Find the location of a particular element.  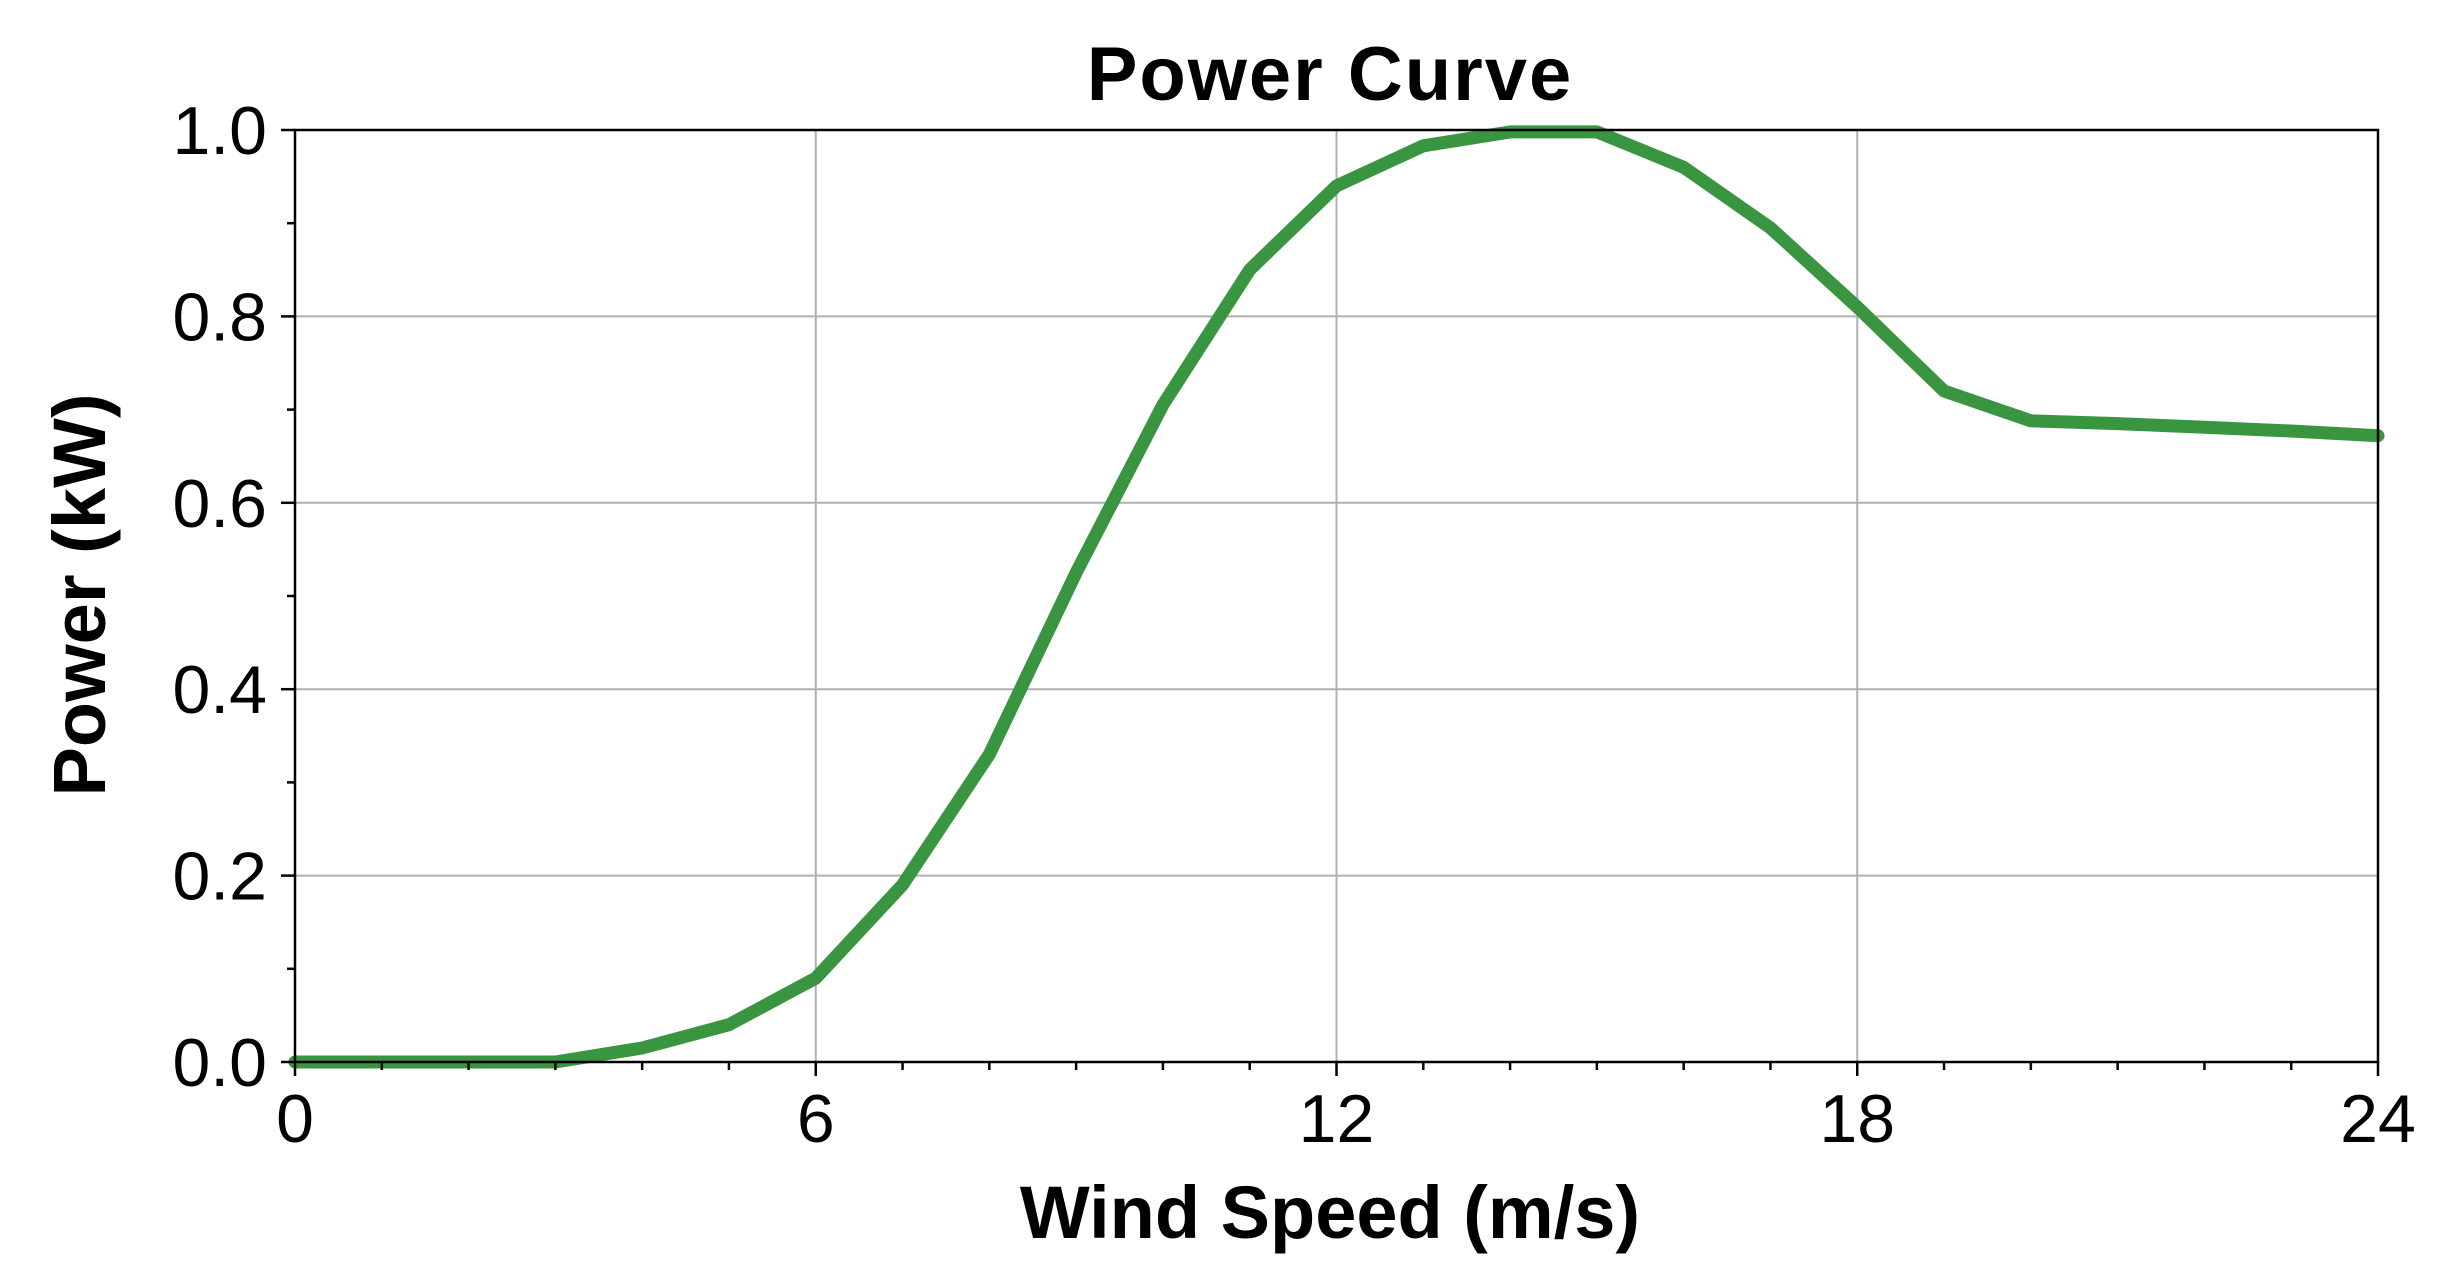

y-tick-label-5: 1.0 is located at coordinates (219, 131).